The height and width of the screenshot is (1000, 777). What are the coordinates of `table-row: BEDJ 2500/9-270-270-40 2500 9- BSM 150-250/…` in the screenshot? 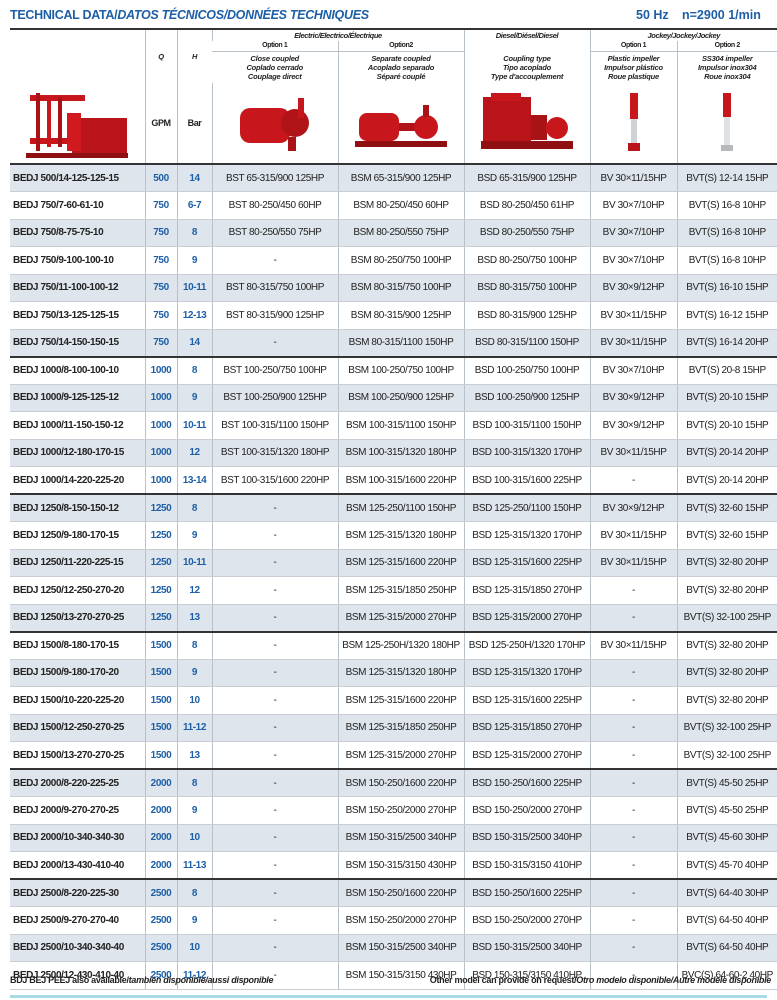 It's located at (393, 920).